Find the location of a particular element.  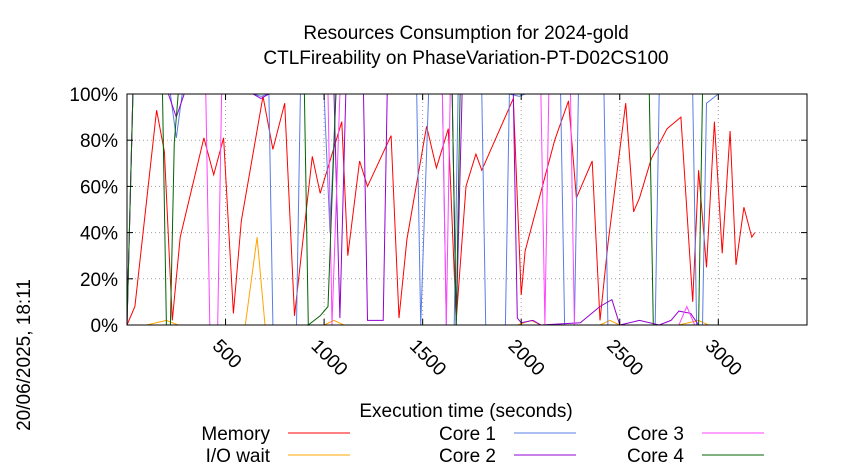

x-tick-label: 1500 is located at coordinates (427, 358).